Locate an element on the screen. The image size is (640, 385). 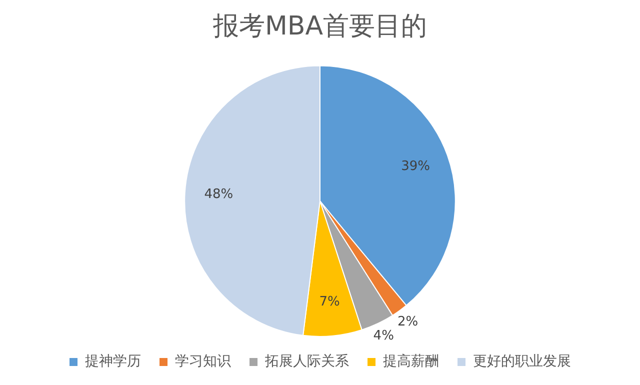
data-label: 48% is located at coordinates (219, 194).